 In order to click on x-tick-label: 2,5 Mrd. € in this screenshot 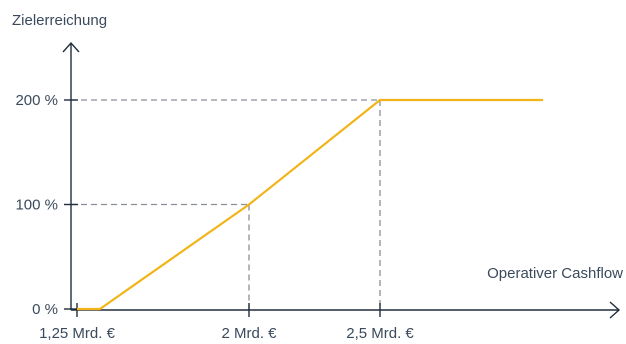, I will do `click(380, 333)`.